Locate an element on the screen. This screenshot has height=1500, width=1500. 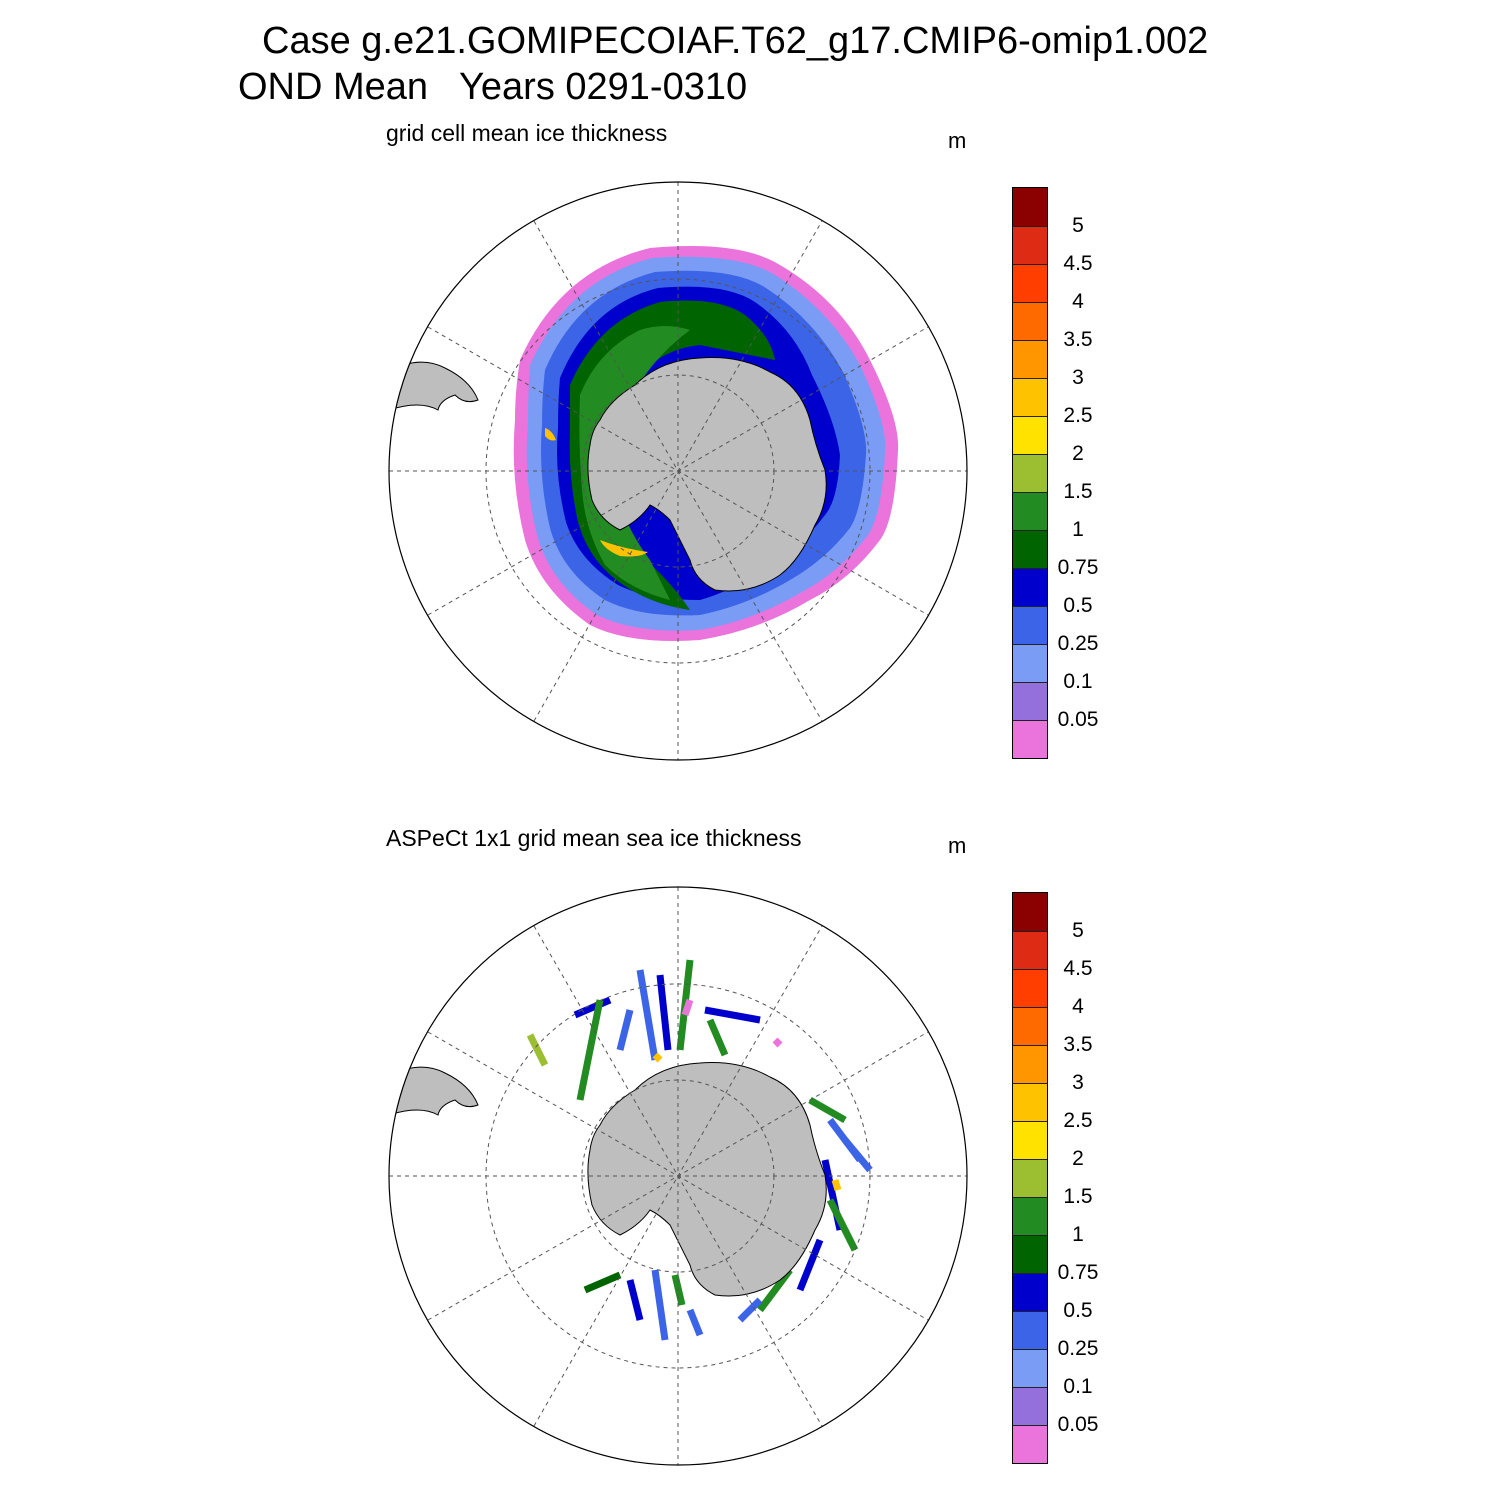
panel-title-observations: ASPeCt 1x1 grid mean sea ice thickness is located at coordinates (594, 838).